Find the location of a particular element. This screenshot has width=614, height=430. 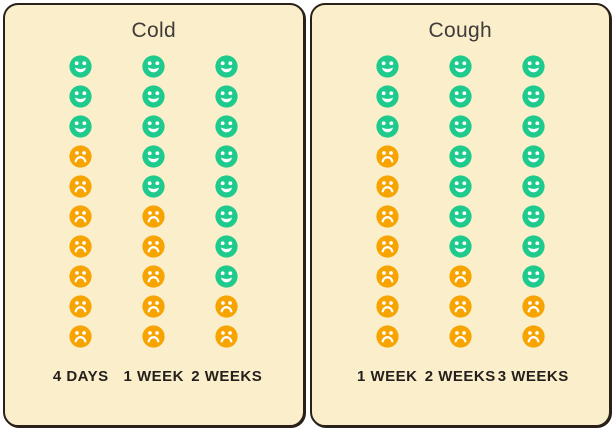

time-column: 3 WEEKS is located at coordinates (533, 220).